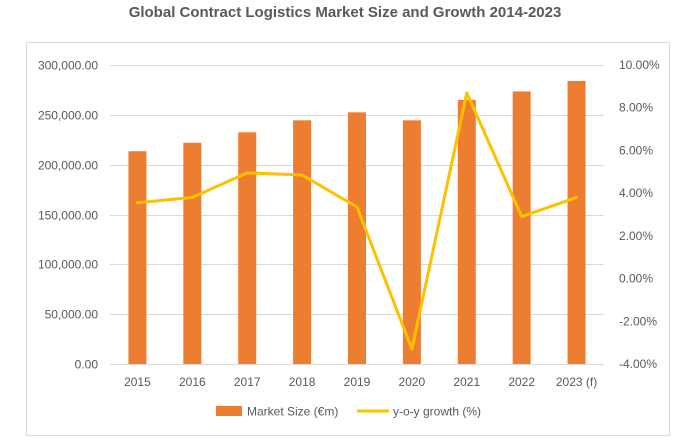  Describe the element at coordinates (68, 216) in the screenshot. I see `y-left-tick-label: 150,000.00` at that location.